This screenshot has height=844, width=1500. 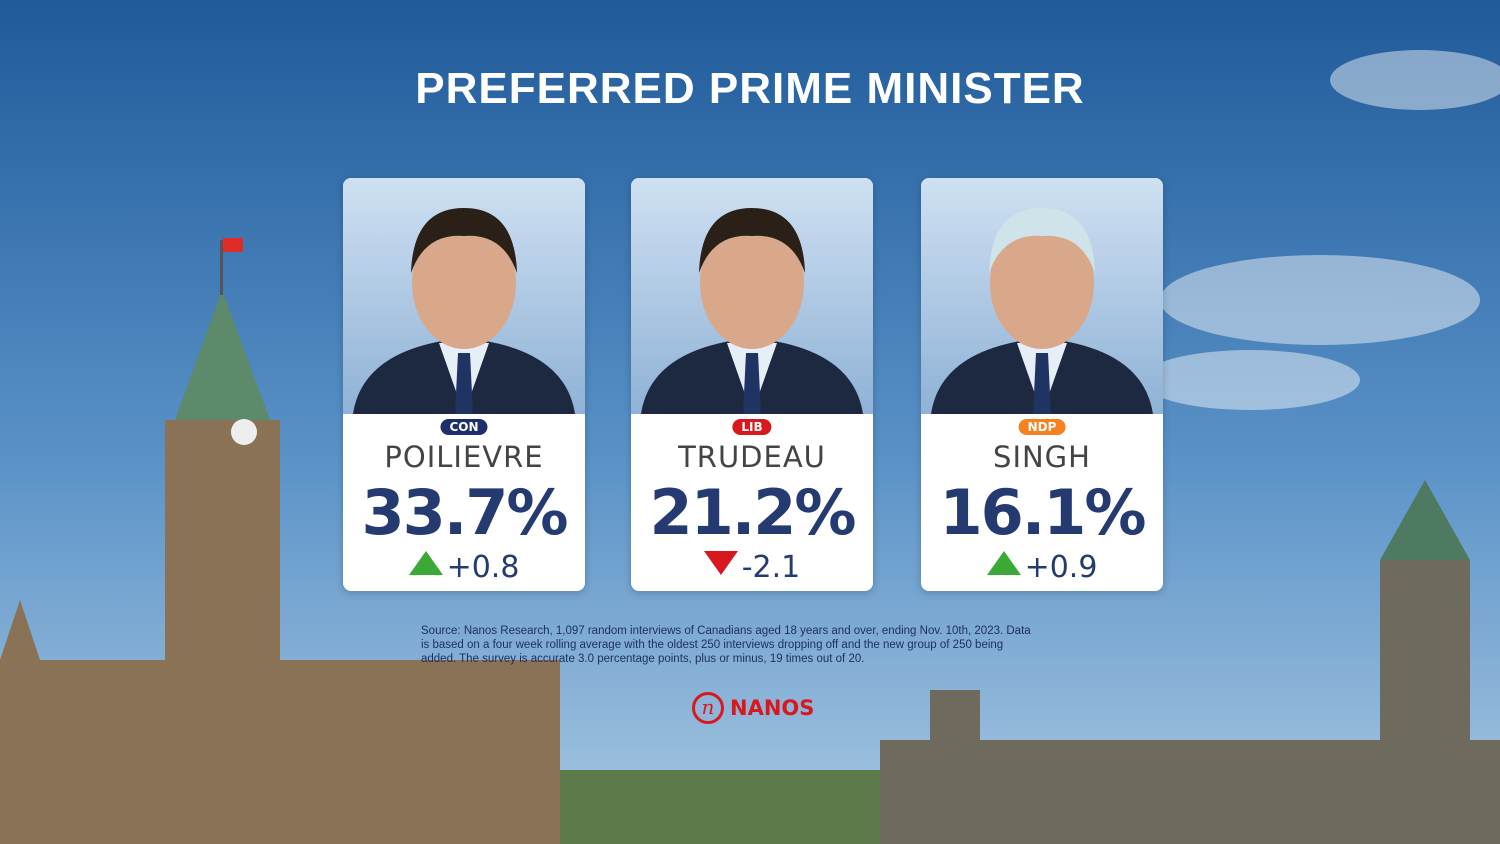 I want to click on party-badge: NDP, so click(x=1042, y=427).